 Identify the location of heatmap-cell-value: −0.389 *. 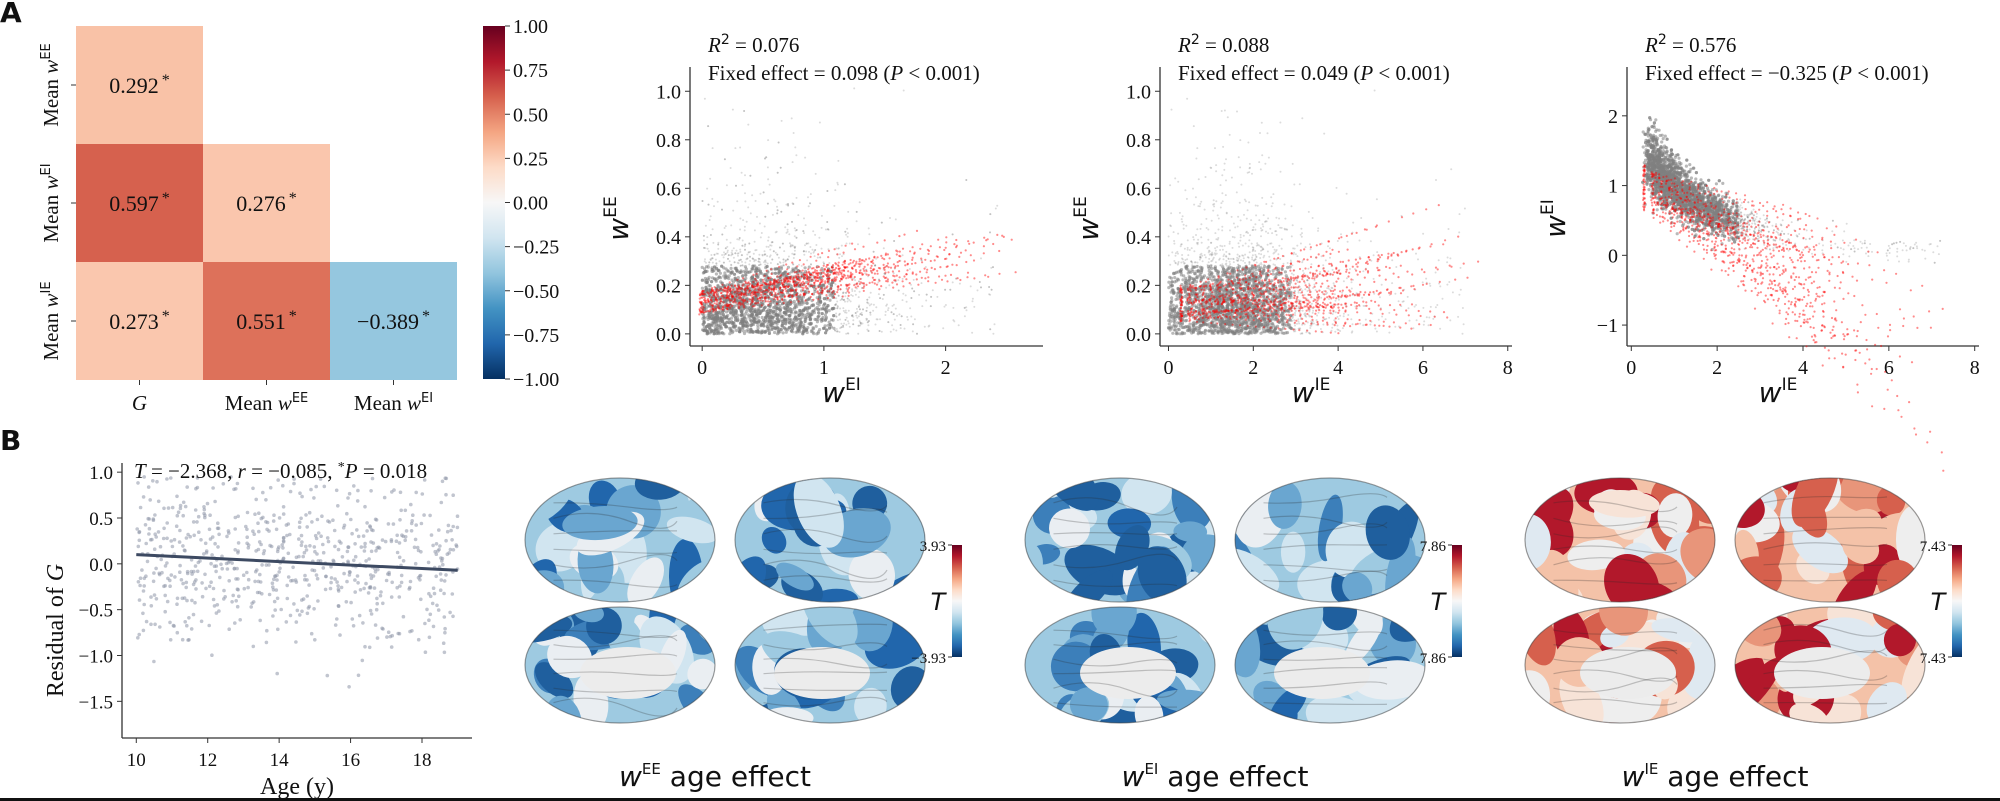
(393, 321).